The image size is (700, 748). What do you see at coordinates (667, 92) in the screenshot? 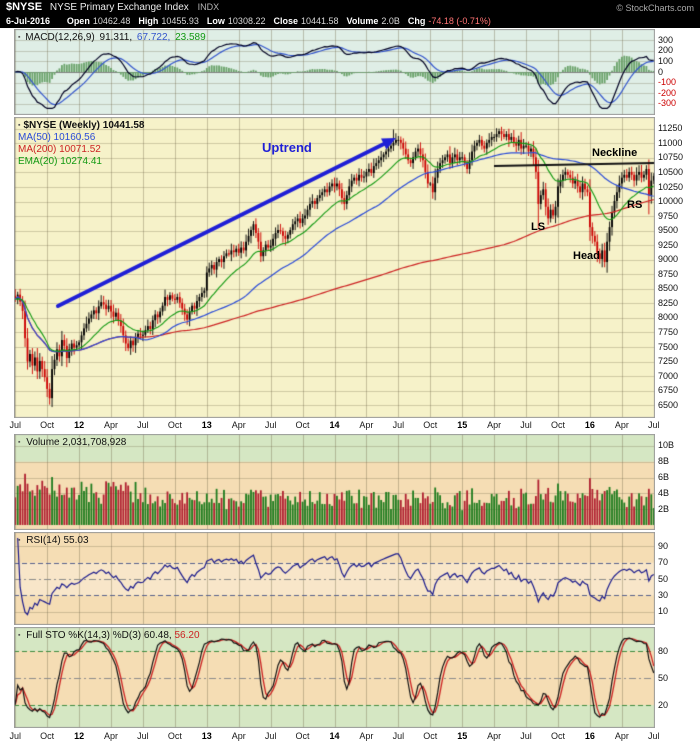
I see `y-tick-label: -200` at bounding box center [667, 92].